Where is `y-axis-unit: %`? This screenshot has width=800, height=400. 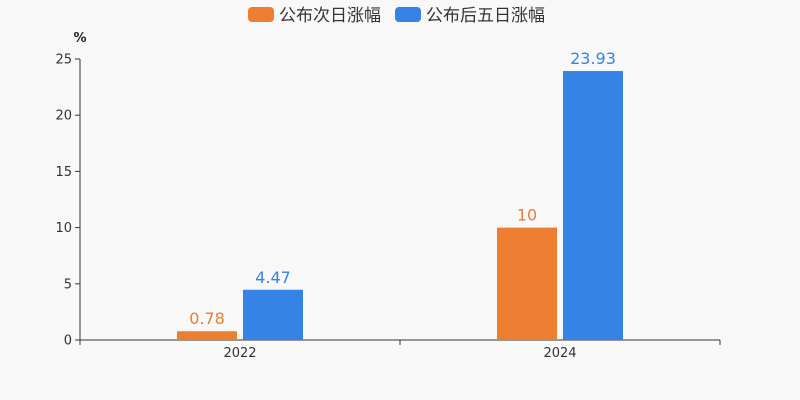 y-axis-unit: % is located at coordinates (79, 38).